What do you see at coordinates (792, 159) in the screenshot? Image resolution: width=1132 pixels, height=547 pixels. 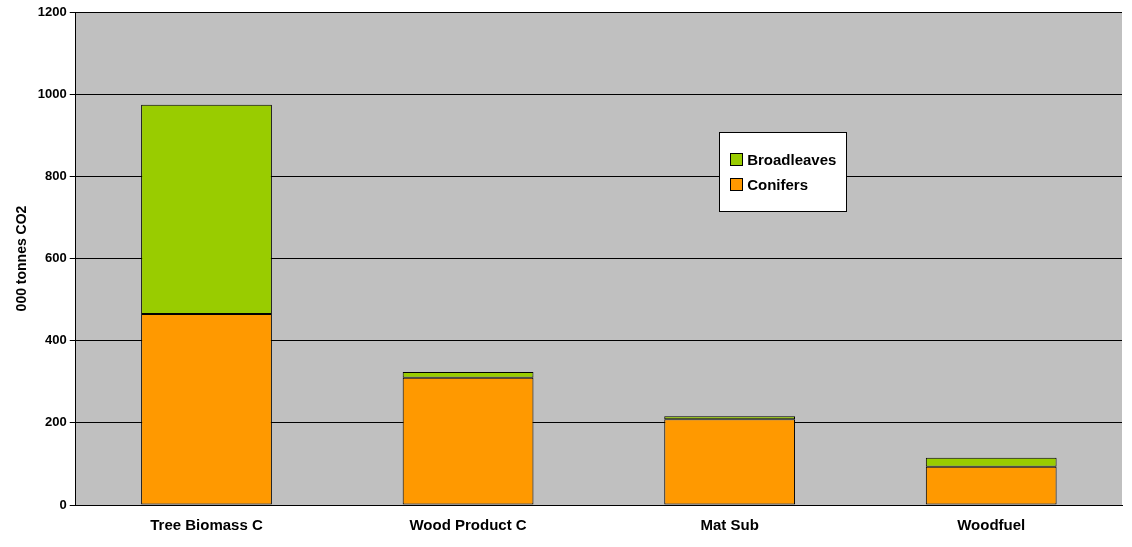 I see `legend-label: Broadleaves` at bounding box center [792, 159].